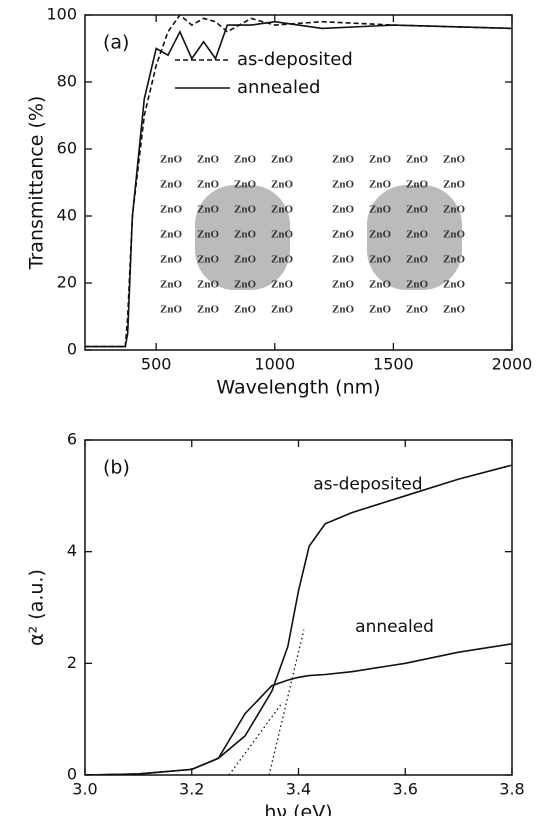 The width and height of the screenshot is (539, 816). Describe the element at coordinates (295, 59) in the screenshot. I see `legend-label: as-deposited` at that location.